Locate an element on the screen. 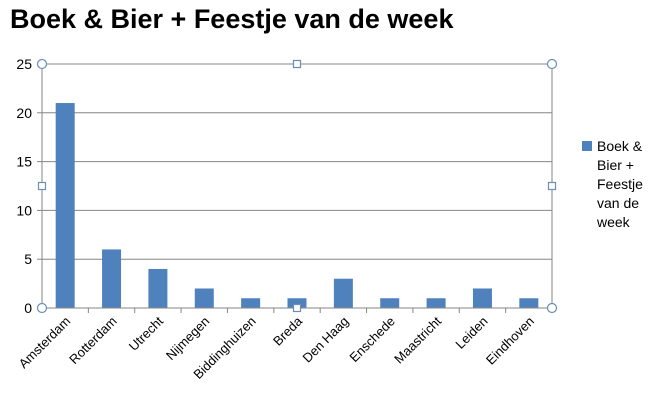 The height and width of the screenshot is (413, 669). bar-enschede is located at coordinates (390, 303).